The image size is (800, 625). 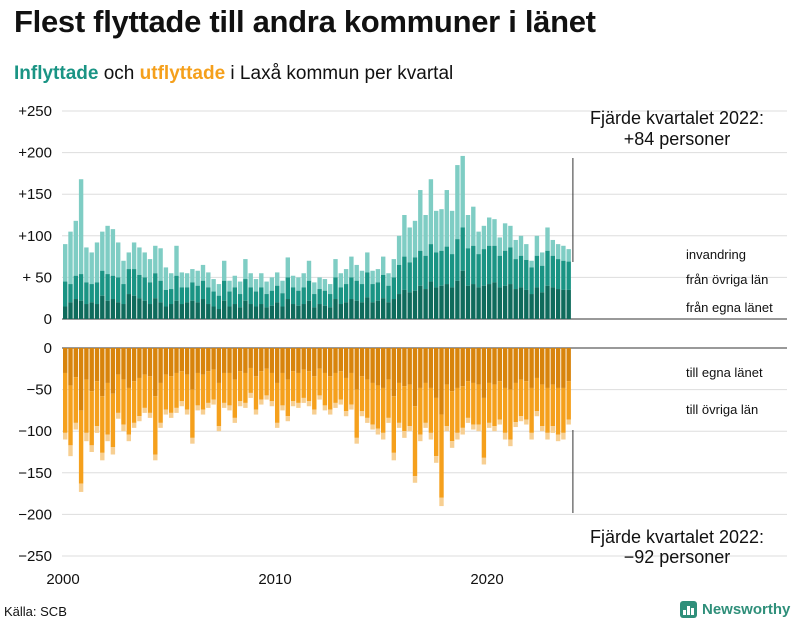 I want to click on annotation-top-line2: +84 personer, so click(x=677, y=139).